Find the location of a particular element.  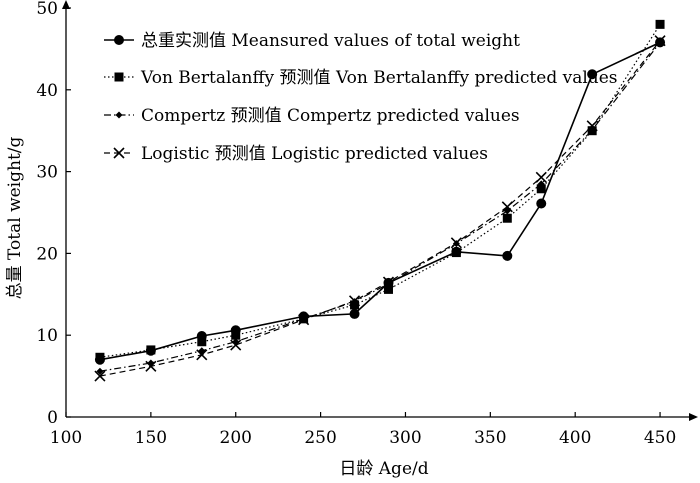

x-tick-label: 300 is located at coordinates (405, 438).